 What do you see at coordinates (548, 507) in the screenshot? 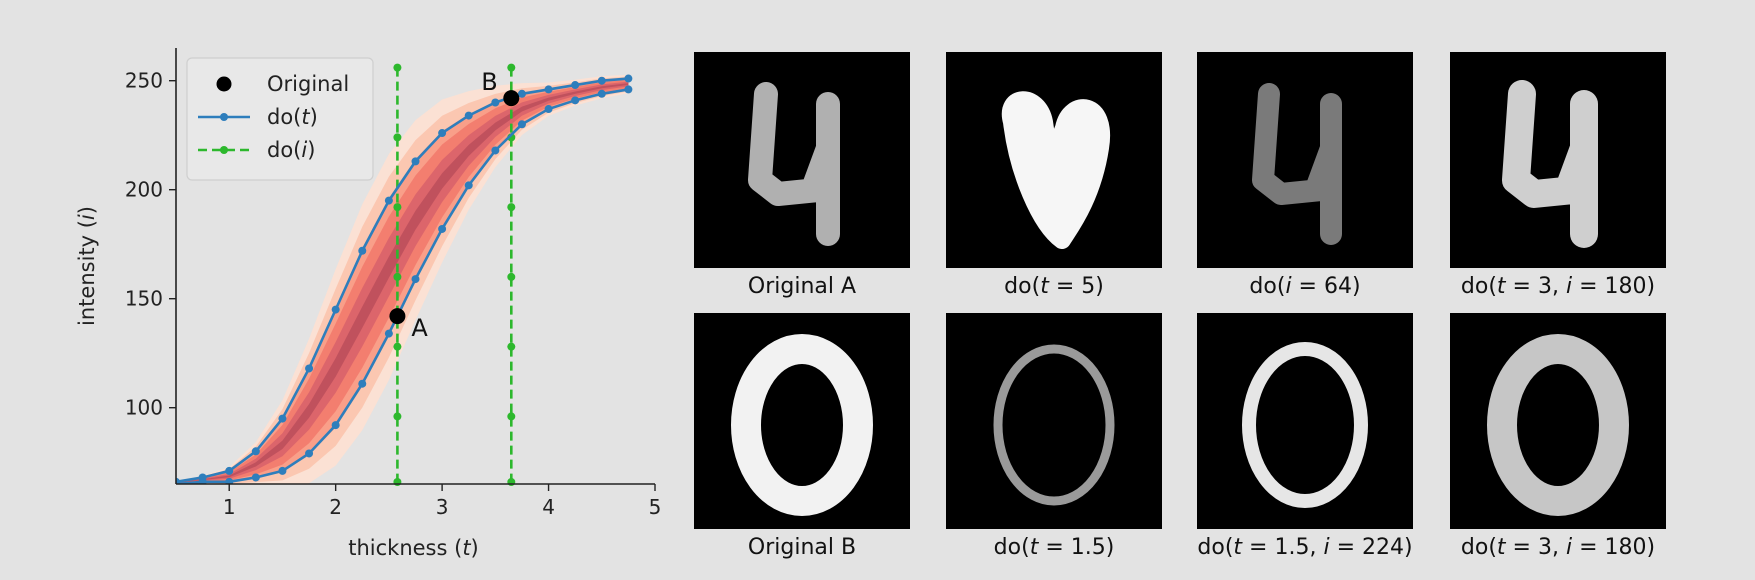
I see `x-tick-label: 4` at bounding box center [548, 507].